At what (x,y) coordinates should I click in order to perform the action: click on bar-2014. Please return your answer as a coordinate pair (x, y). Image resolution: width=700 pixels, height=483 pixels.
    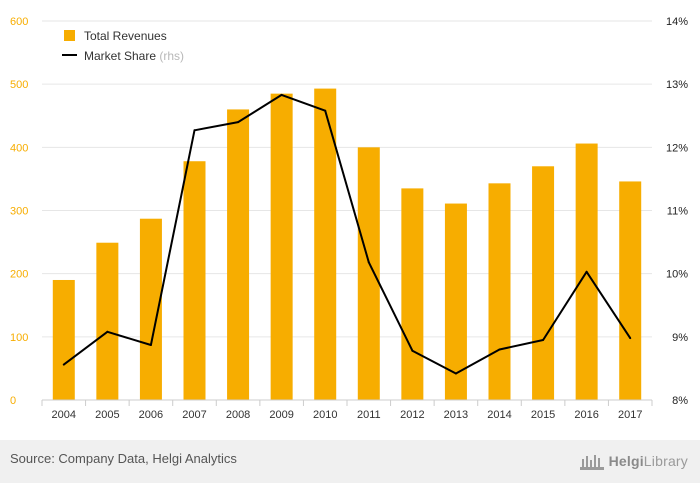
    Looking at the image, I should click on (499, 291).